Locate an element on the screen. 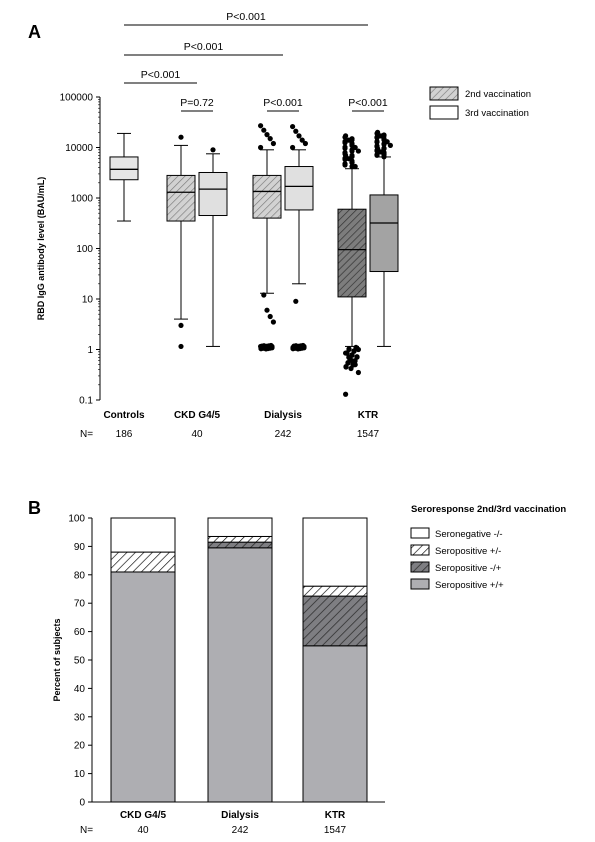 This screenshot has width=595, height=842. y-tick-label: 1 is located at coordinates (90, 350).